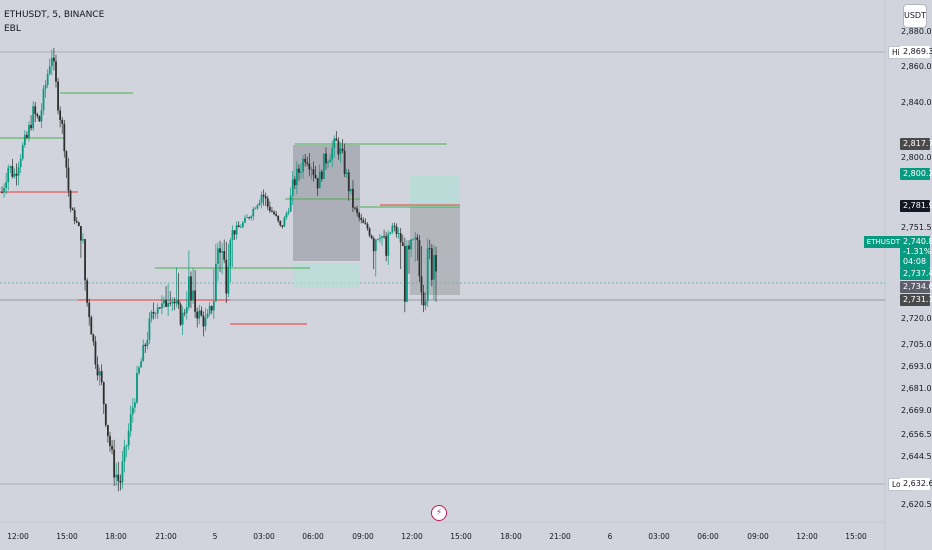 The height and width of the screenshot is (550, 932). Describe the element at coordinates (412, 536) in the screenshot. I see `time-tick: 12:00` at that location.